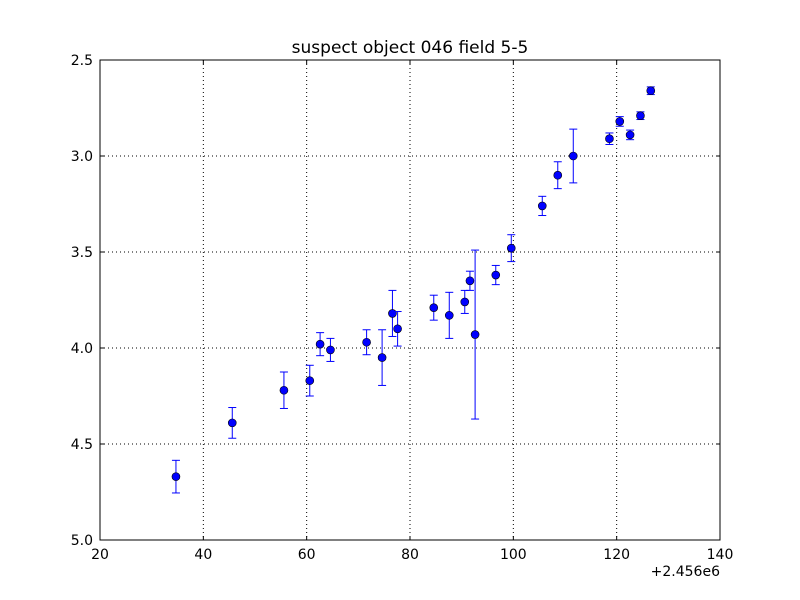 This screenshot has height=600, width=800. I want to click on x-tick-label: 80, so click(410, 555).